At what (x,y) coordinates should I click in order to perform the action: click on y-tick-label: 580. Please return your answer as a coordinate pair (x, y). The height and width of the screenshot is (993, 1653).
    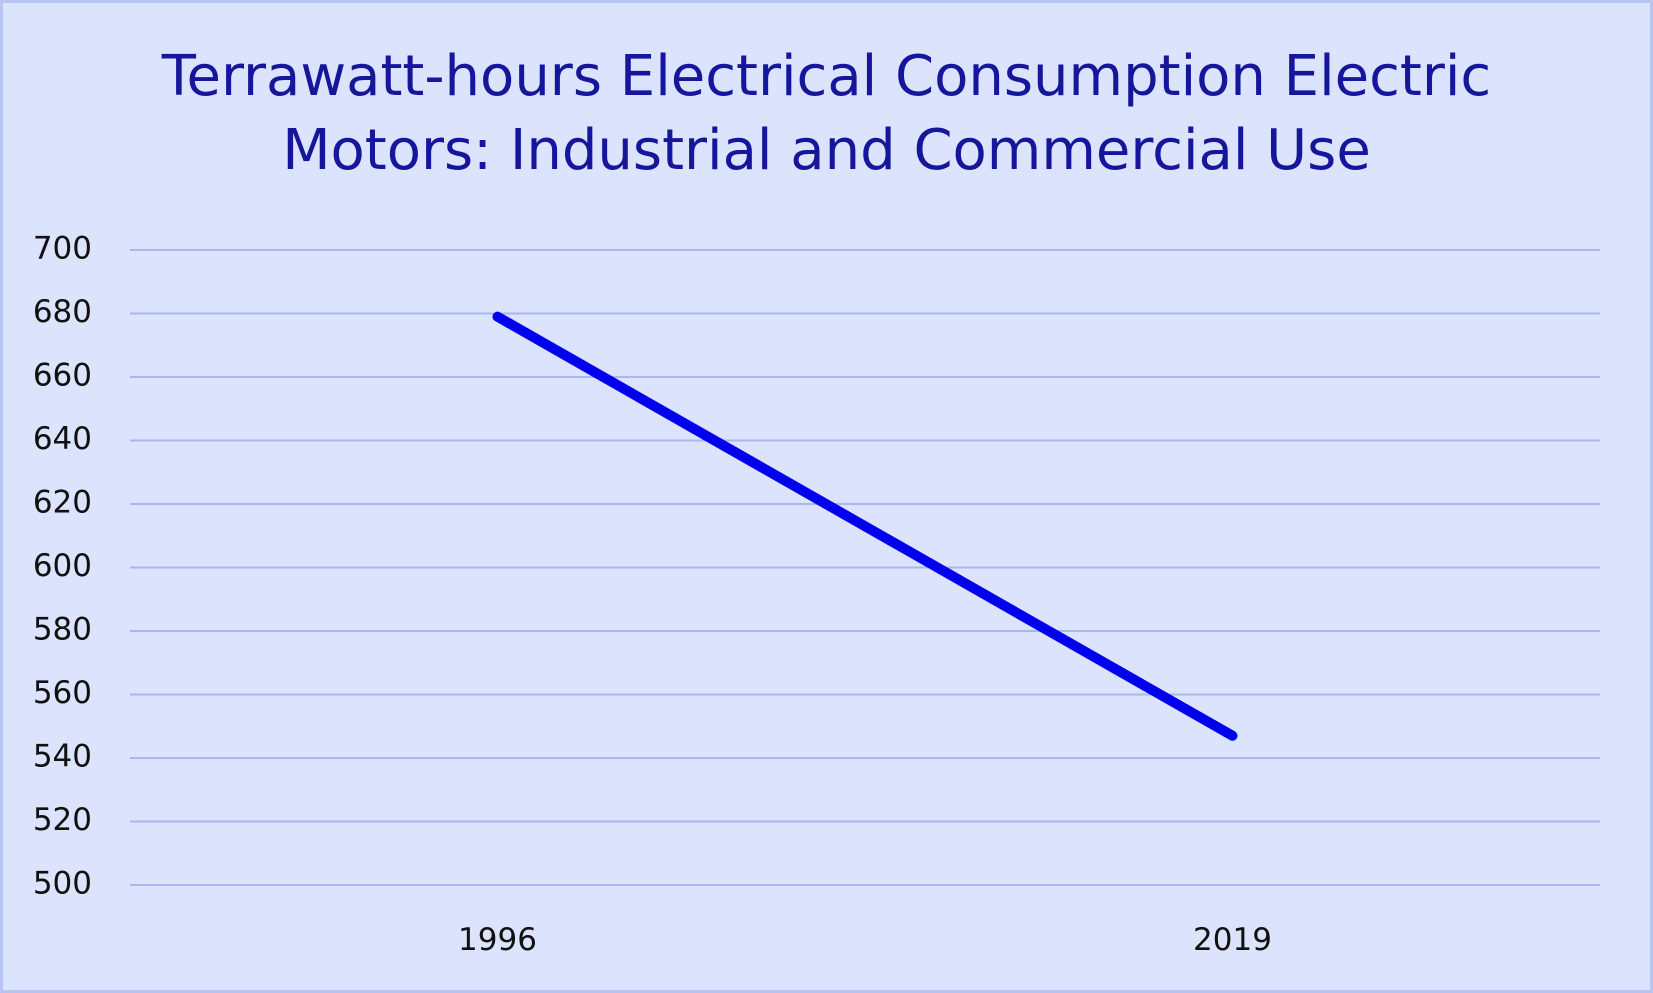
    Looking at the image, I should click on (62, 630).